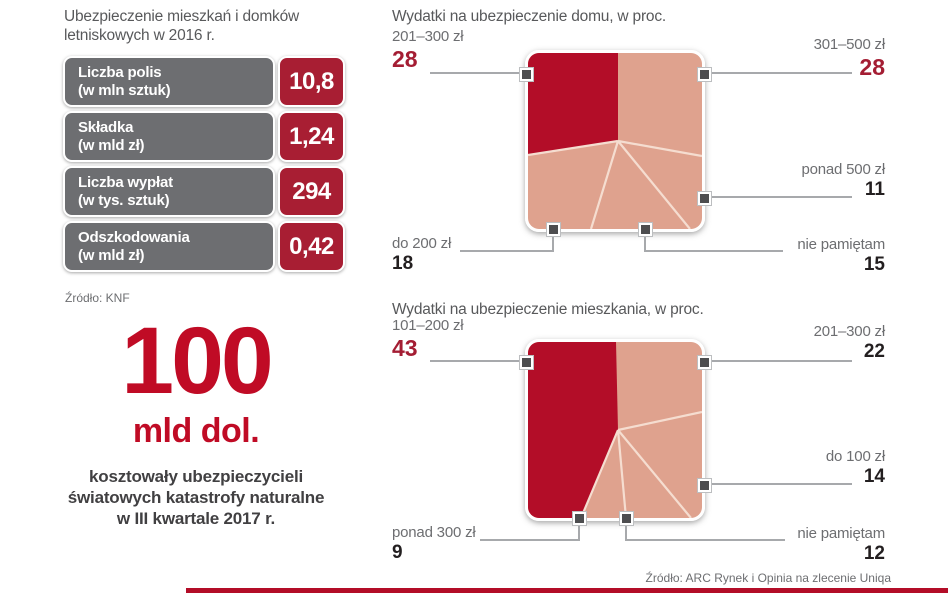 The height and width of the screenshot is (593, 948). Describe the element at coordinates (818, 58) in the screenshot. I see `chart1-label-301-500: 301–500 zł 28` at that location.